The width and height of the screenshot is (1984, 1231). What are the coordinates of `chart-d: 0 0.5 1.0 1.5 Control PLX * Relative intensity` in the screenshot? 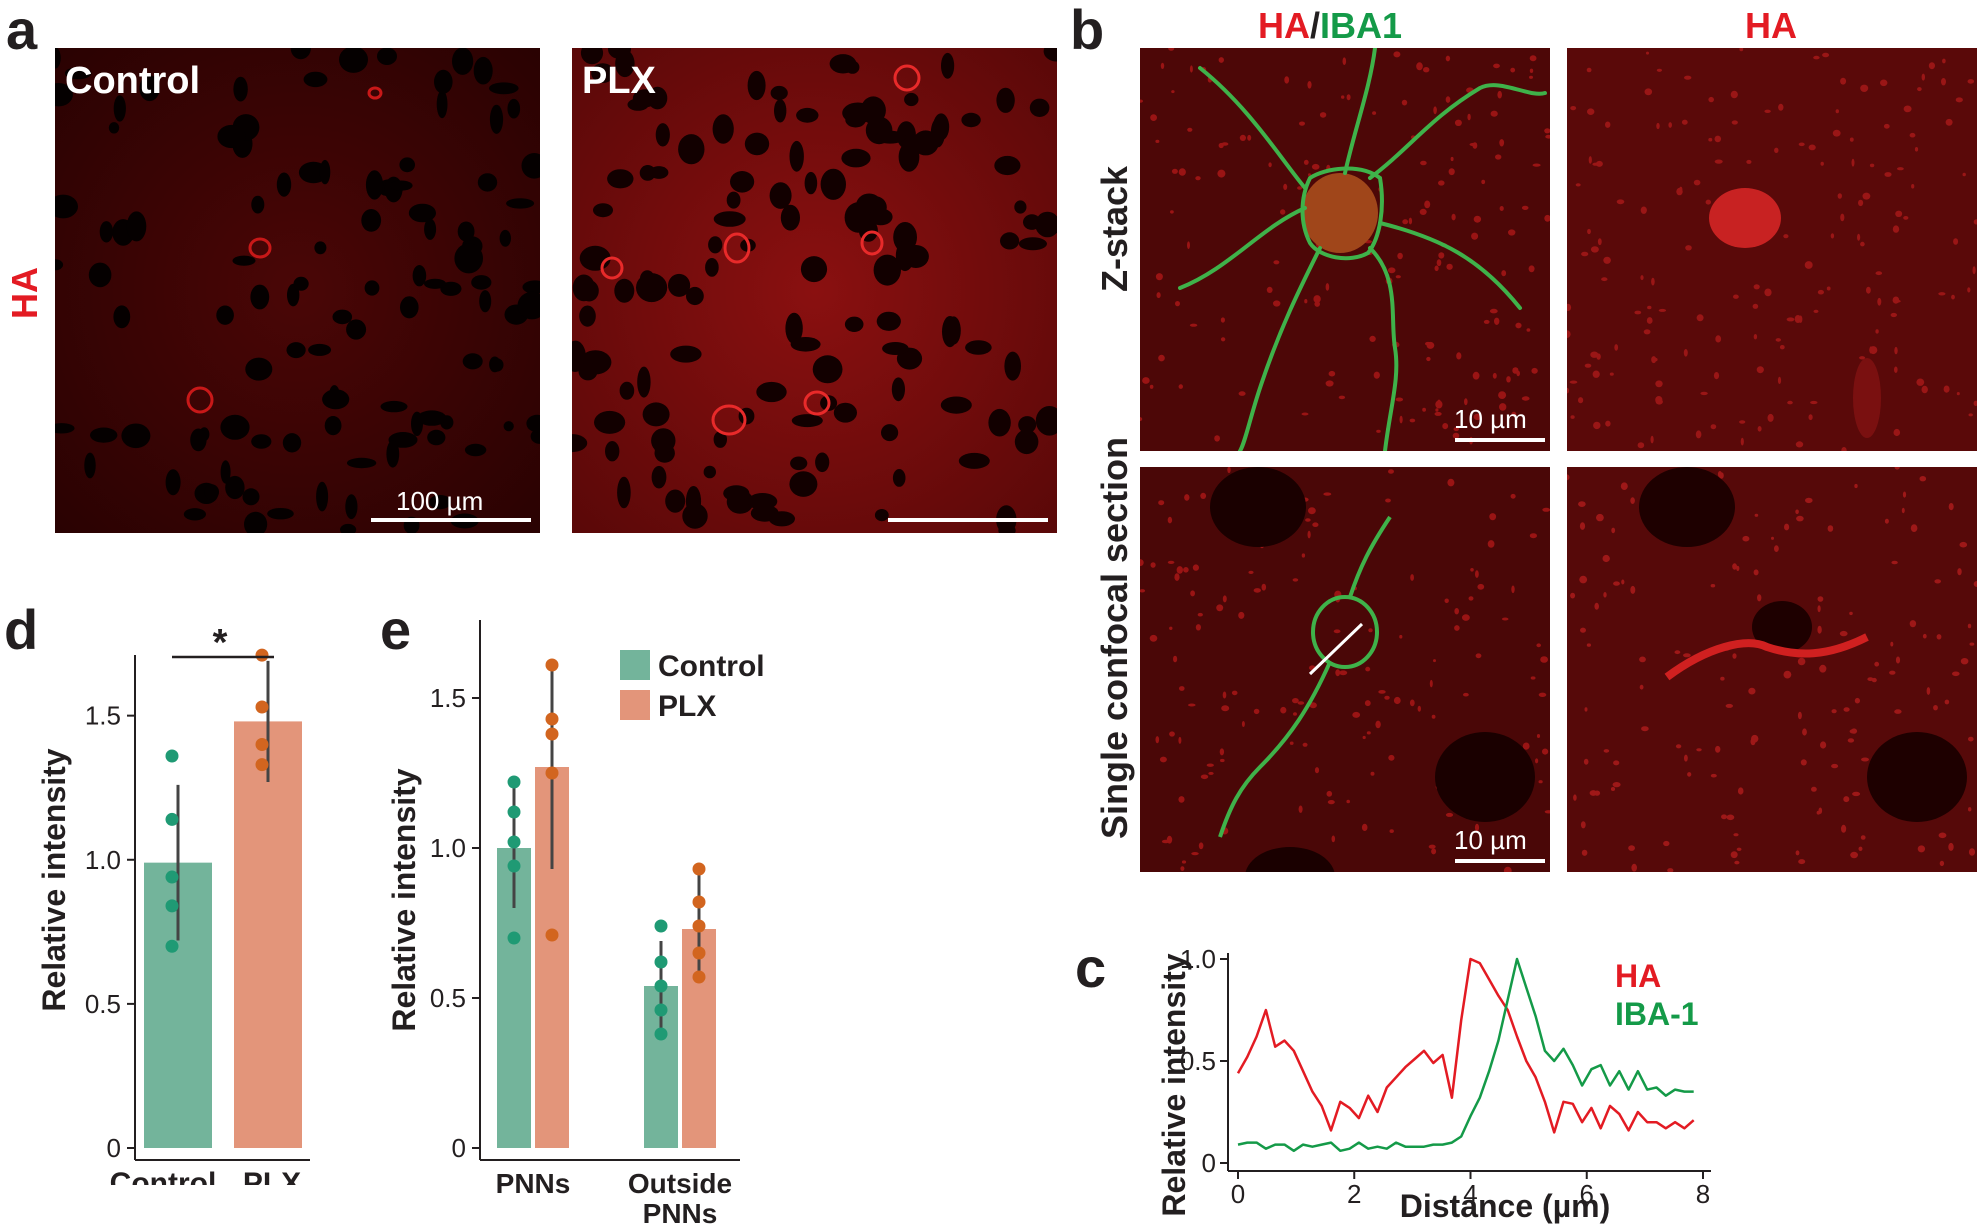 It's located at (173, 903).